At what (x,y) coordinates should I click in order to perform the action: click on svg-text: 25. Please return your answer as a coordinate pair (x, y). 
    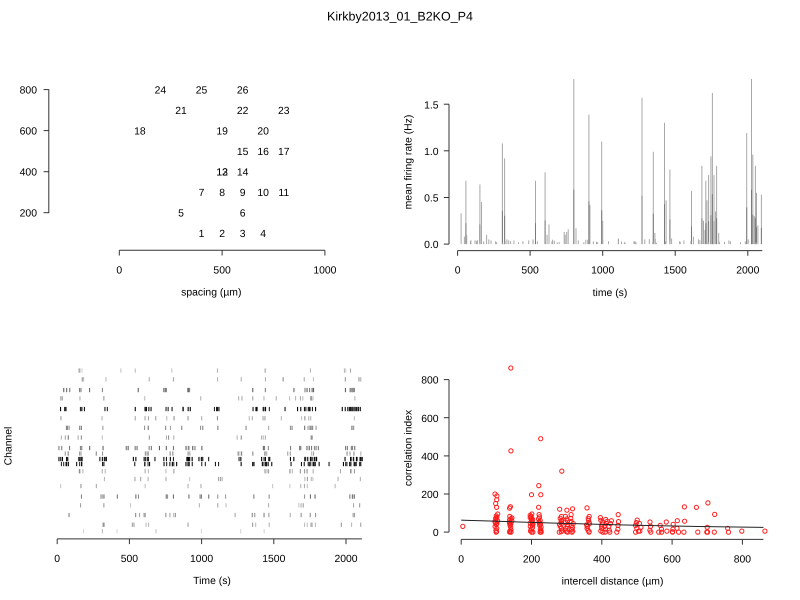
    Looking at the image, I should click on (202, 90).